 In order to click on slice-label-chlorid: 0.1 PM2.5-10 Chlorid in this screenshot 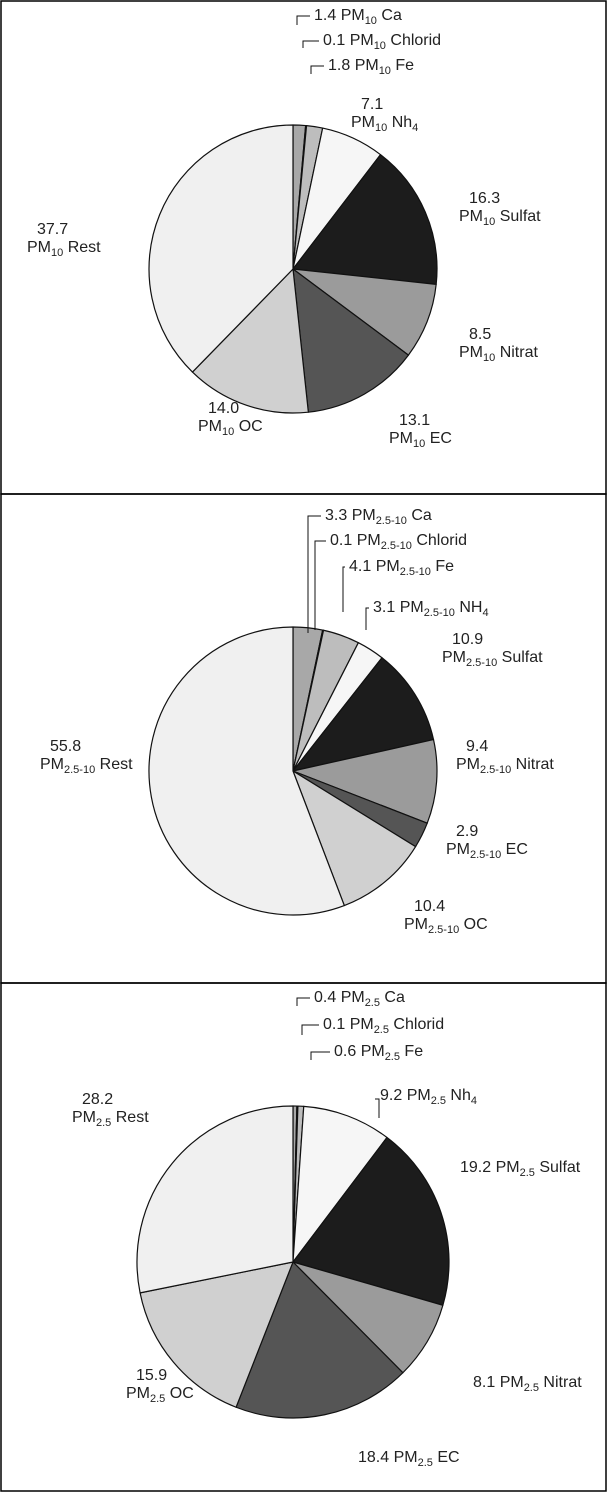, I will do `click(398, 542)`.